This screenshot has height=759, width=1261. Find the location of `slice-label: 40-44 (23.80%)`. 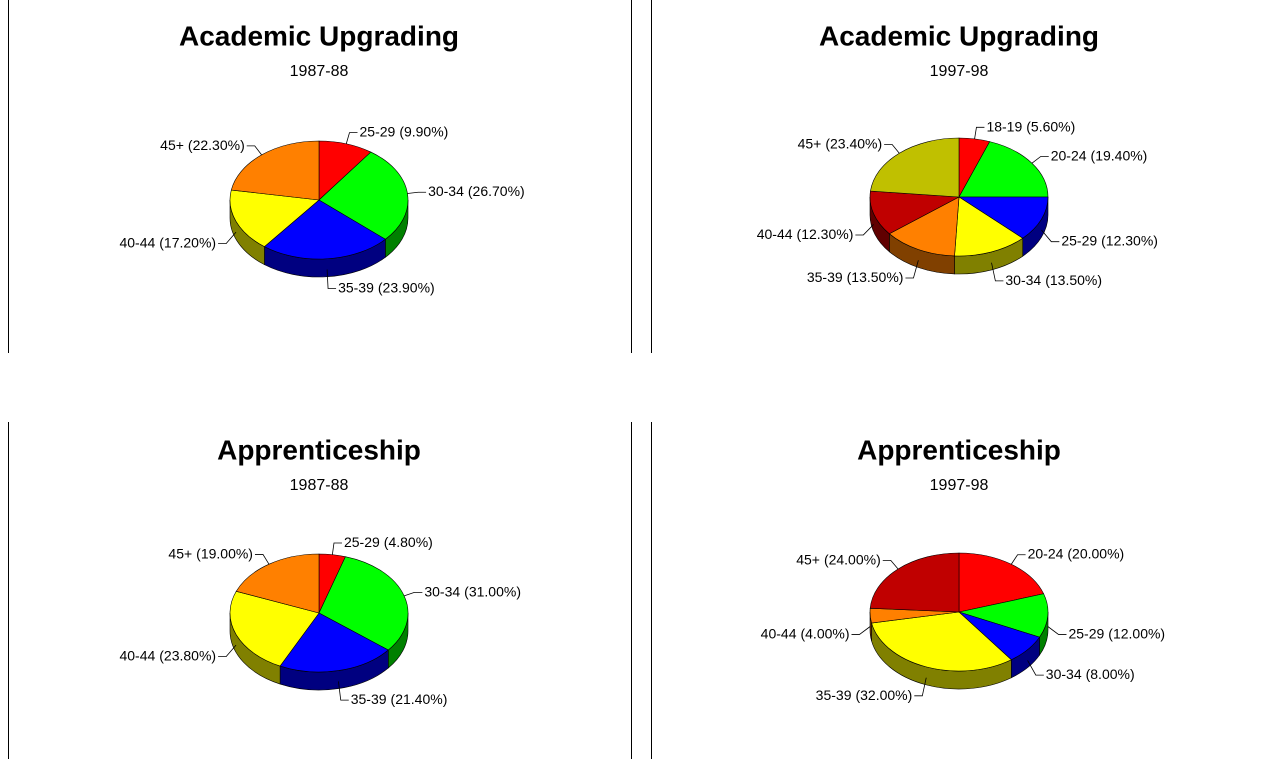

slice-label: 40-44 (23.80%) is located at coordinates (167, 655).